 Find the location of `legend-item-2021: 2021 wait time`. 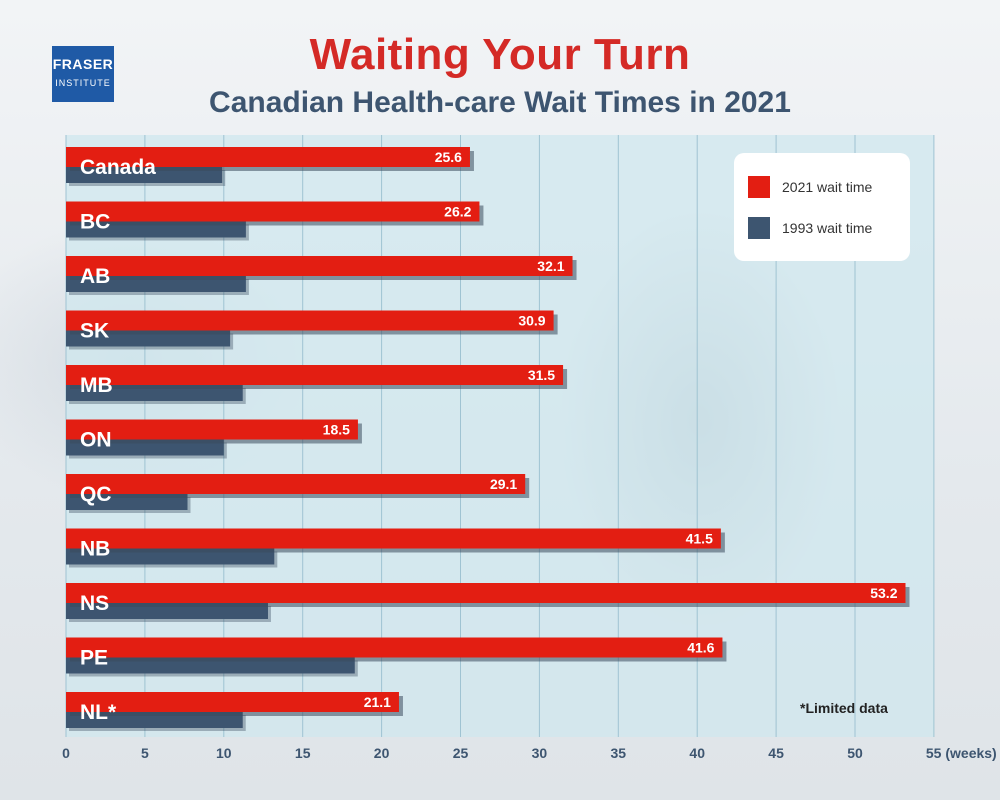

legend-item-2021: 2021 wait time is located at coordinates (810, 187).